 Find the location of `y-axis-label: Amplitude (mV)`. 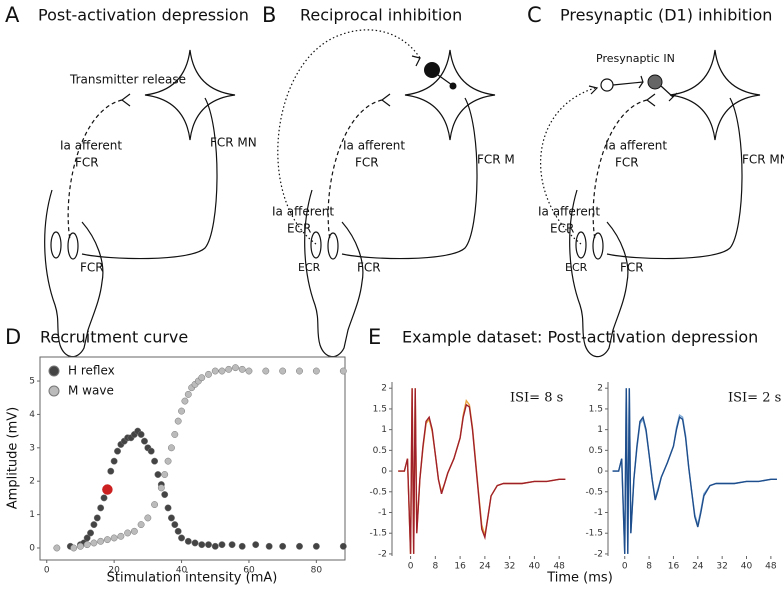

y-axis-label: Amplitude (mV) is located at coordinates (13, 458).